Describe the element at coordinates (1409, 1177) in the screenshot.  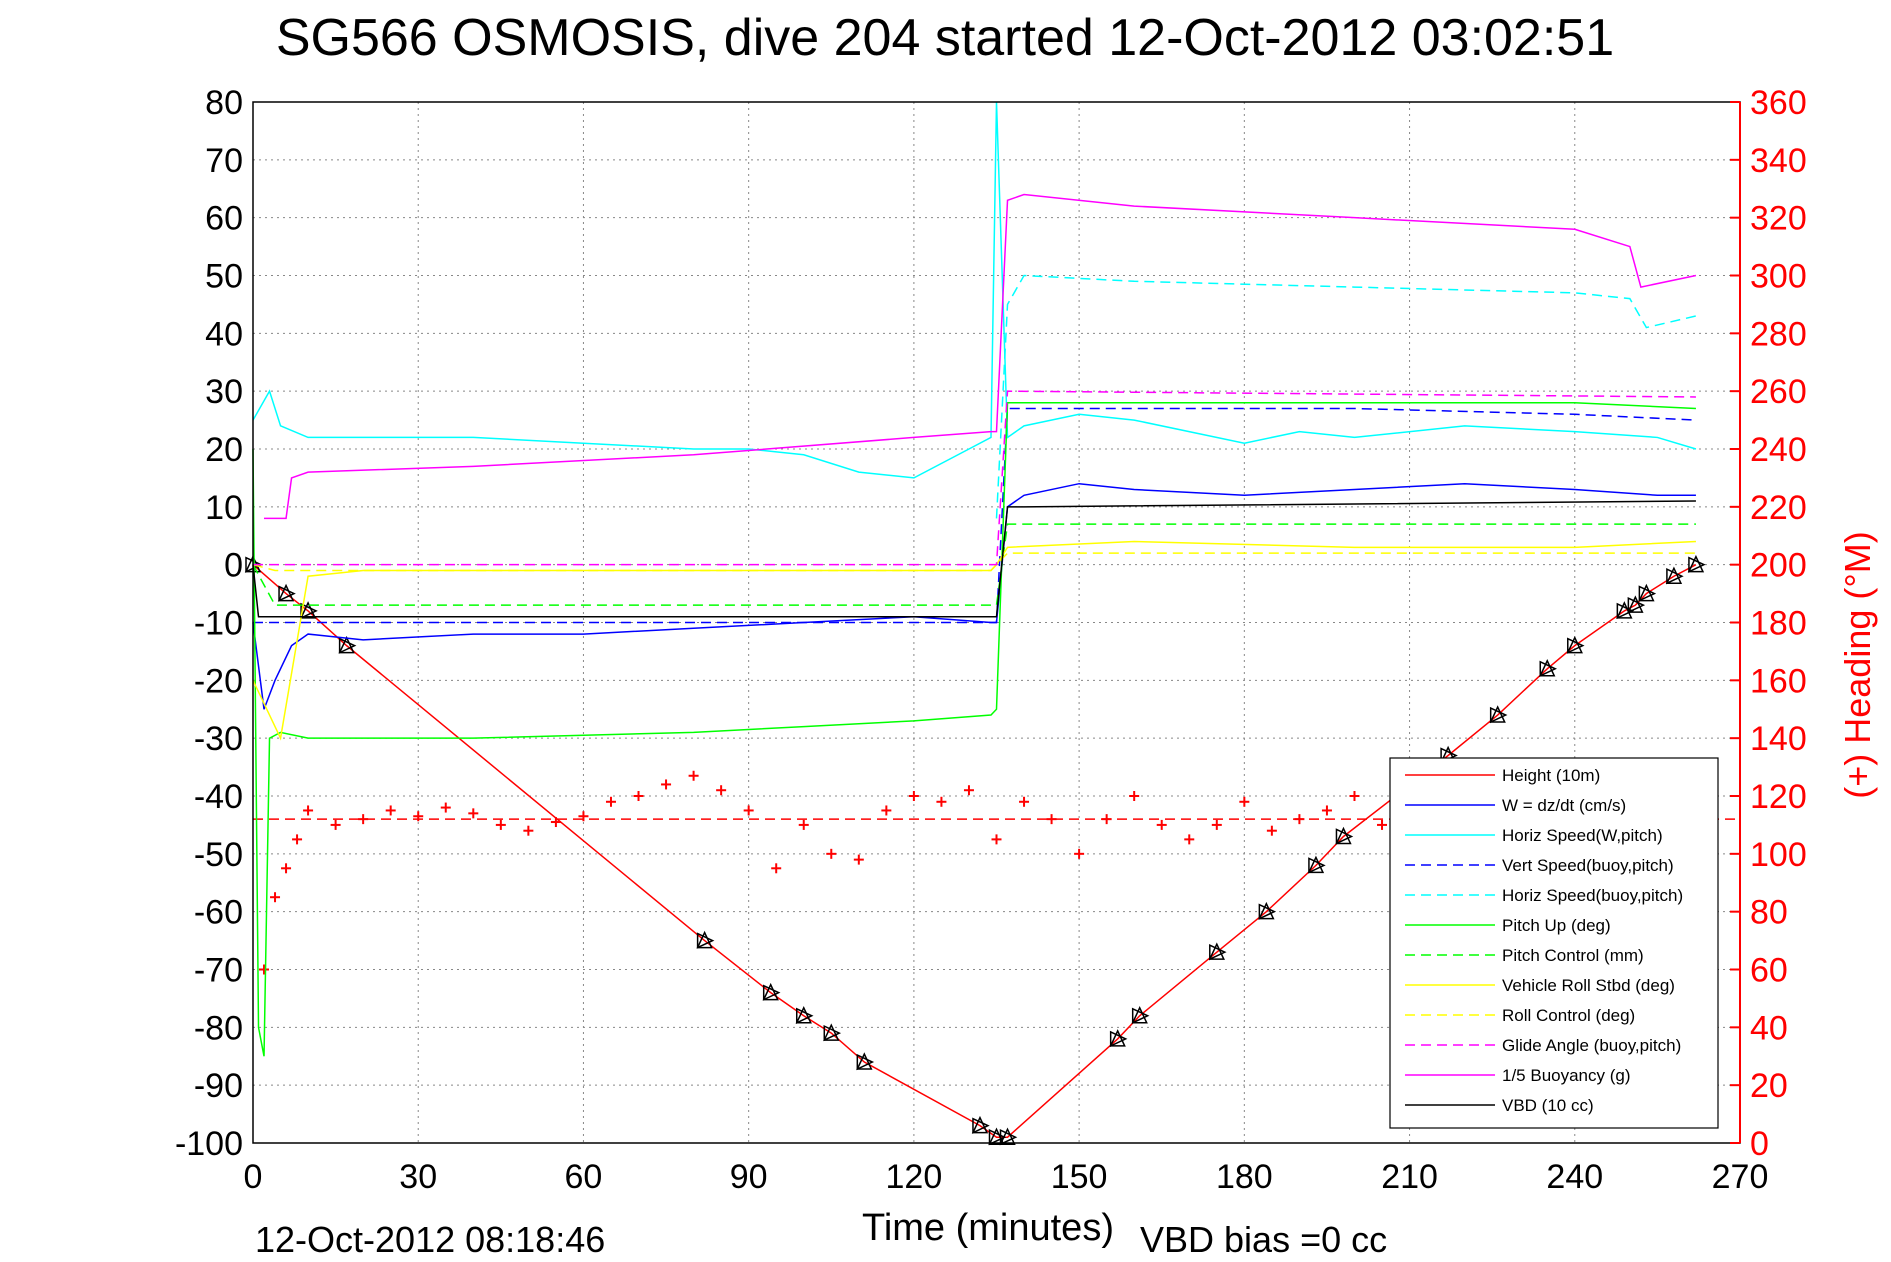
I see `x-tick-label: 210` at that location.